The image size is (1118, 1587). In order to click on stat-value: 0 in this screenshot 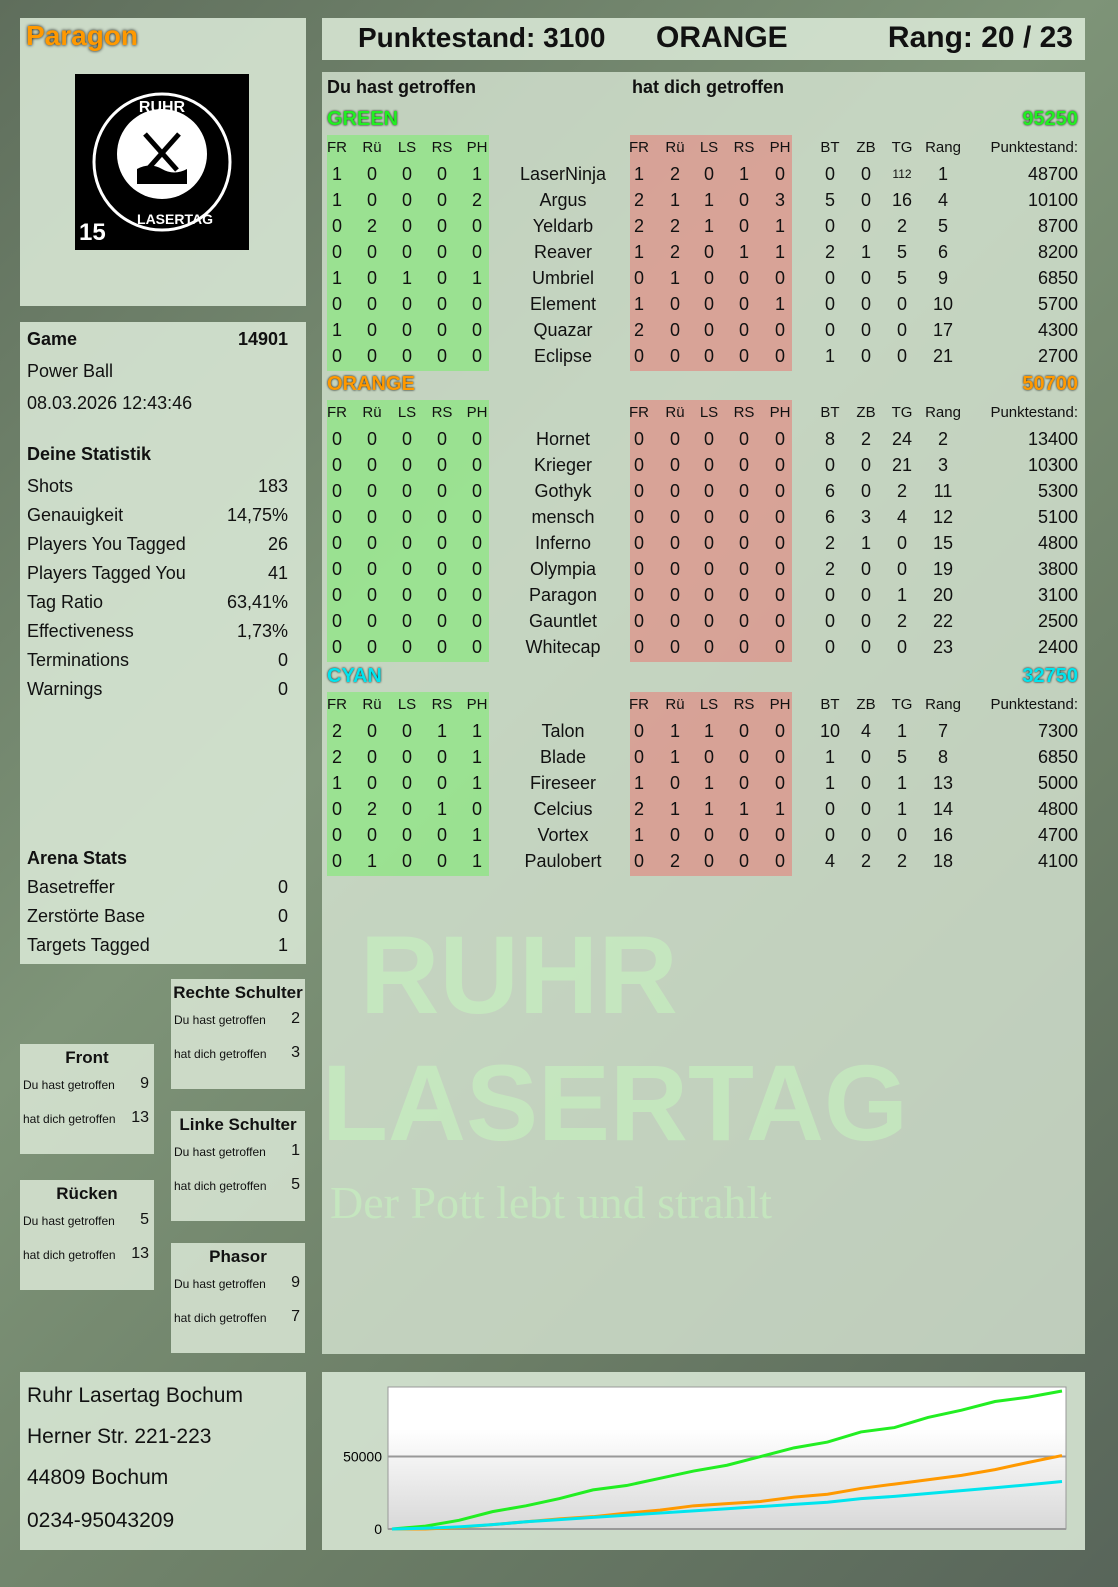, I will do `click(282, 660)`.